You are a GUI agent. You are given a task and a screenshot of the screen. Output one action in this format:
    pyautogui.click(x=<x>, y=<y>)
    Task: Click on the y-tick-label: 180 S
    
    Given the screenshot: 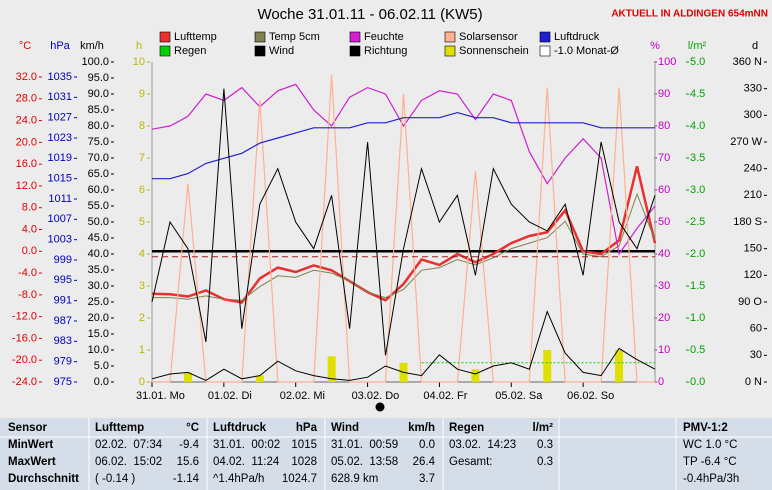 What is the action you would take?
    pyautogui.click(x=747, y=222)
    